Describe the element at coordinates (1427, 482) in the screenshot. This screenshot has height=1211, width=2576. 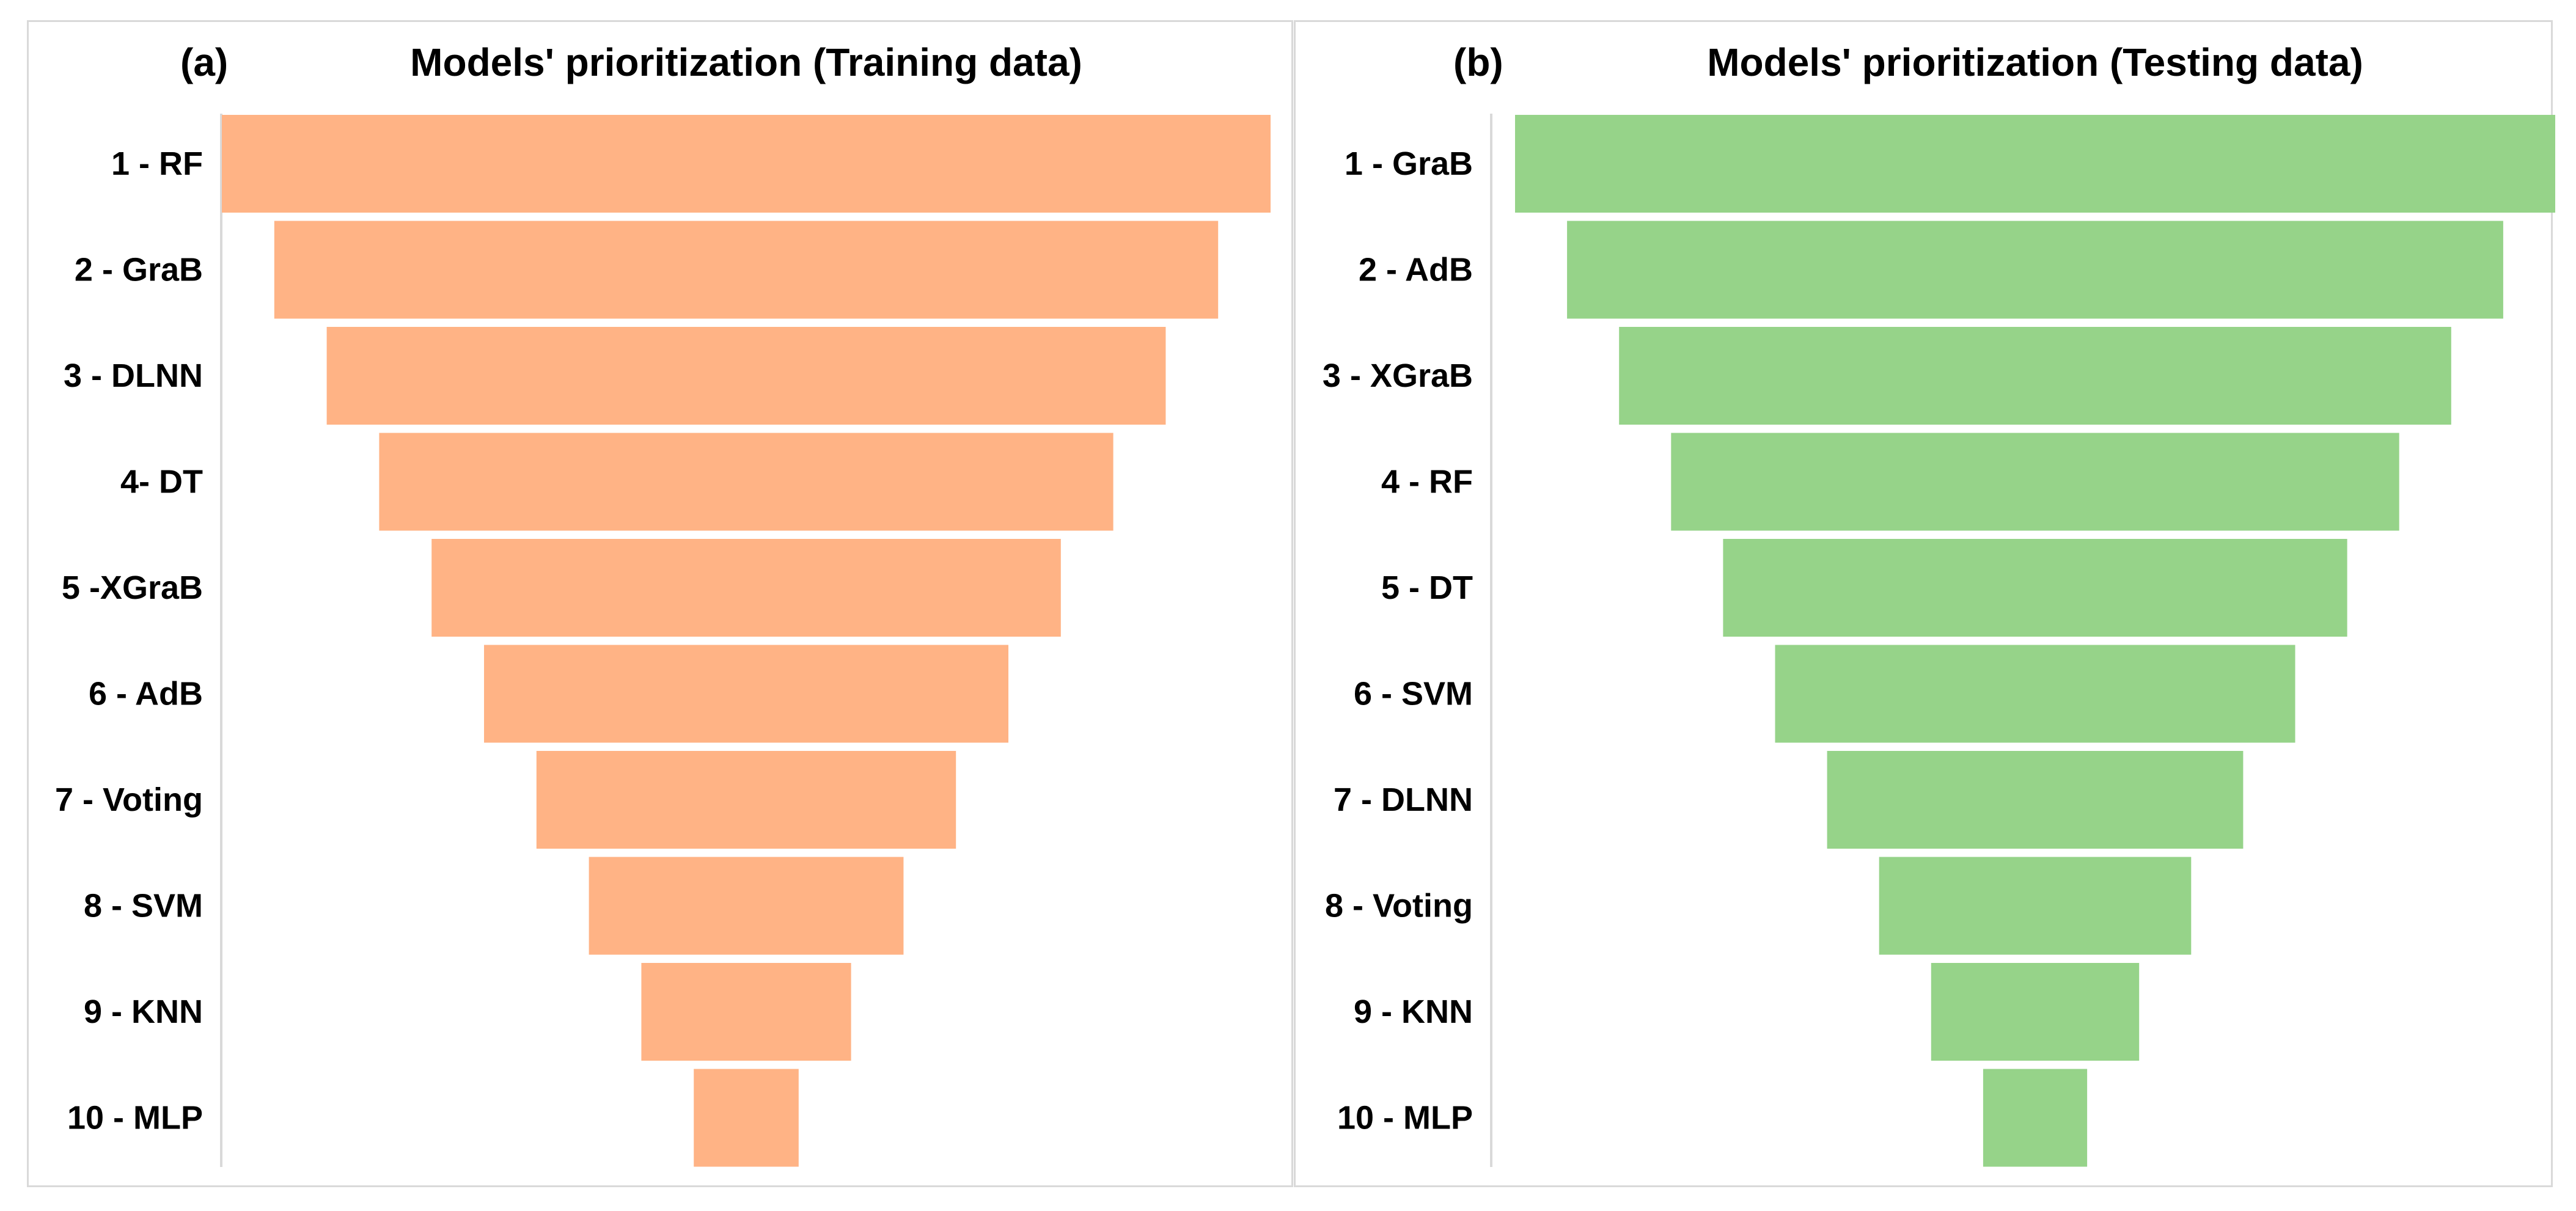
I see `category-label-test-4: 4 - RF` at that location.